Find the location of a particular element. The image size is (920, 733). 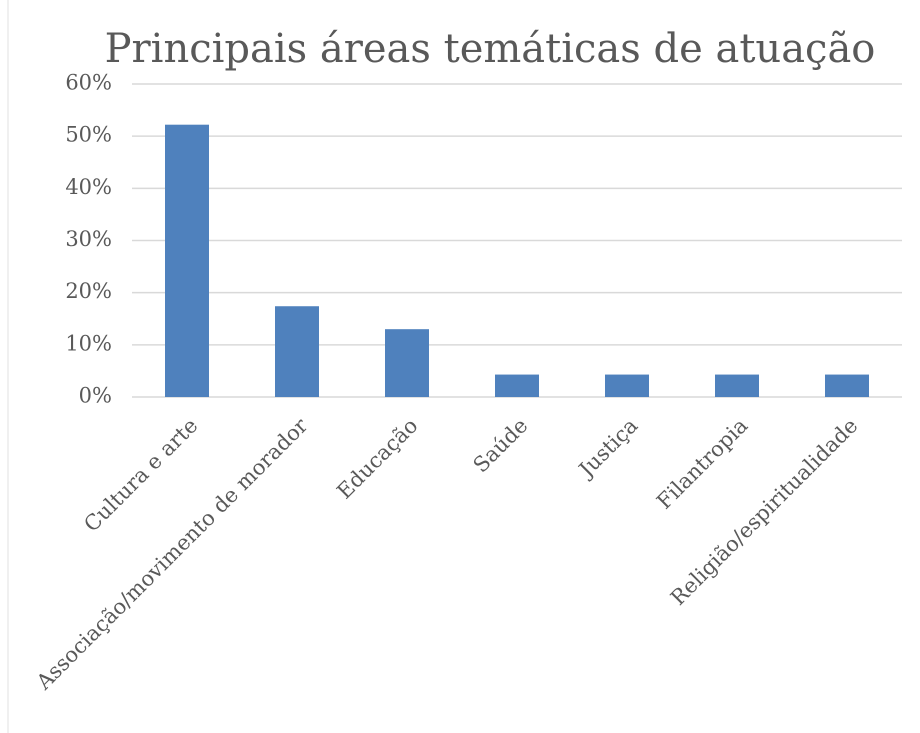

y-tick-label: 10% is located at coordinates (88, 343).